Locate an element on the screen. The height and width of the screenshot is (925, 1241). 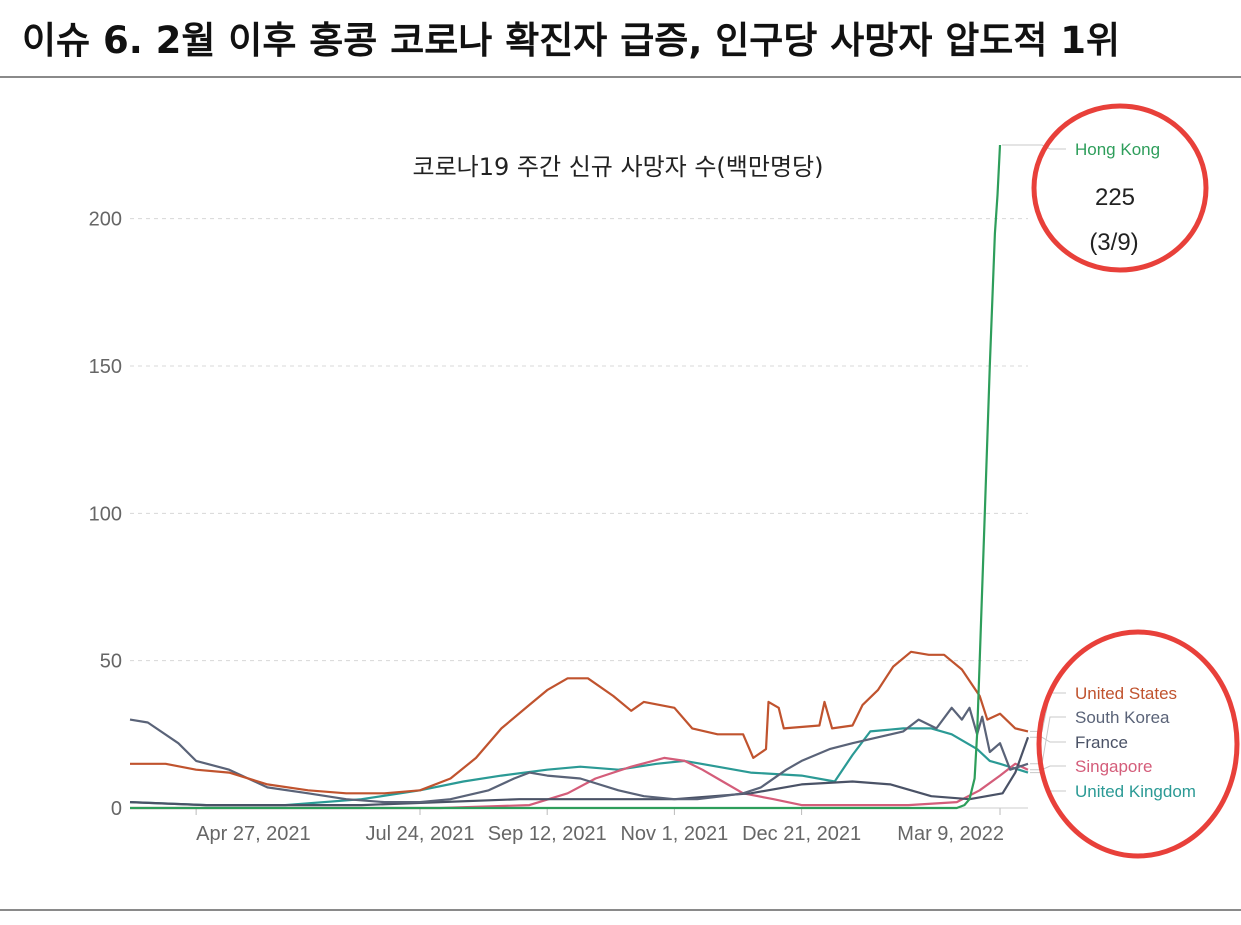
series-line-united-kingdom is located at coordinates (579, 767).